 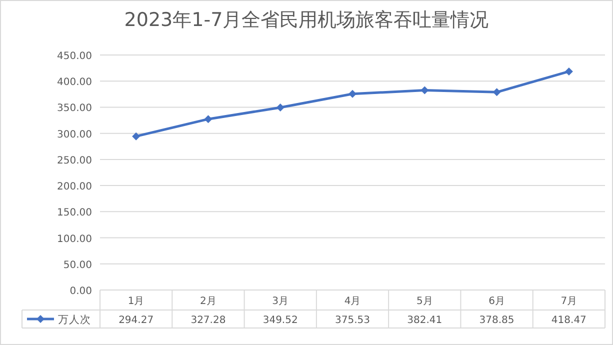 What do you see at coordinates (280, 320) in the screenshot?
I see `data-label: 349.52` at bounding box center [280, 320].